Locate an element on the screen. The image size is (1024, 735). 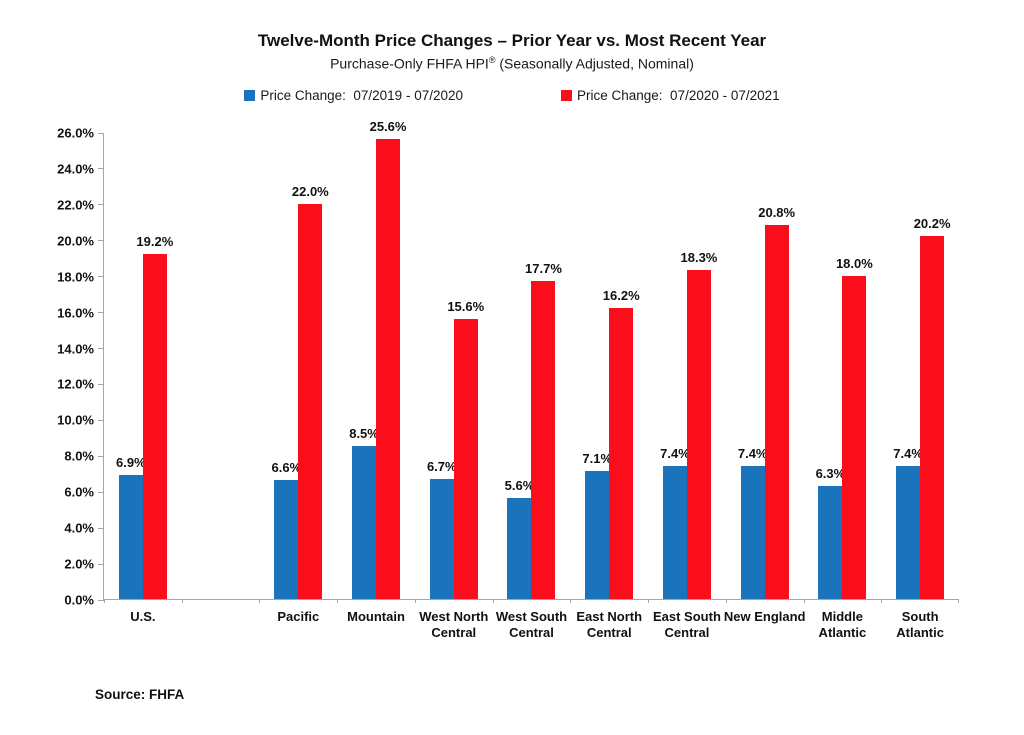
bar-group-west-north-central: 6.7% 15.6% West North Central is located at coordinates (454, 386).